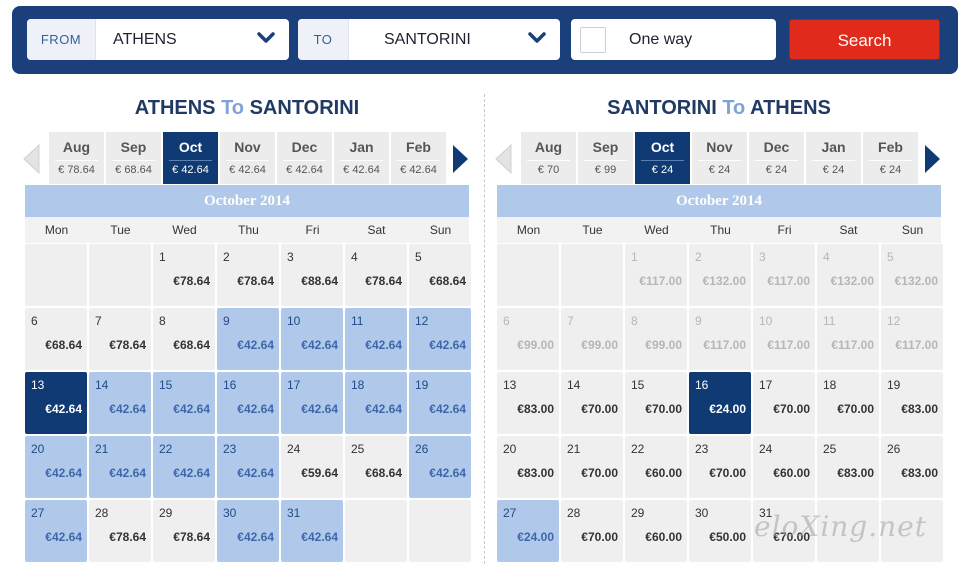 The image size is (963, 565). I want to click on calendar-day-27: 27 €42.64, so click(56, 531).